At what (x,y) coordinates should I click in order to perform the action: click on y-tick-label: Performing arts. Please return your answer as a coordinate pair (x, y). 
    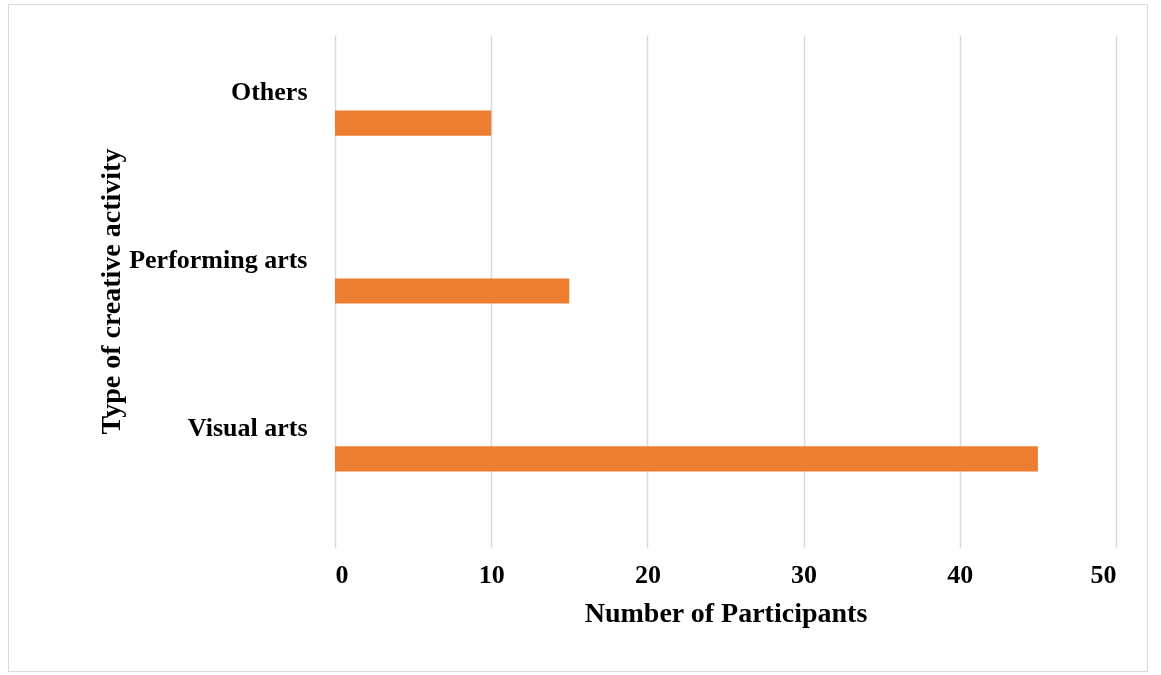
    Looking at the image, I should click on (218, 259).